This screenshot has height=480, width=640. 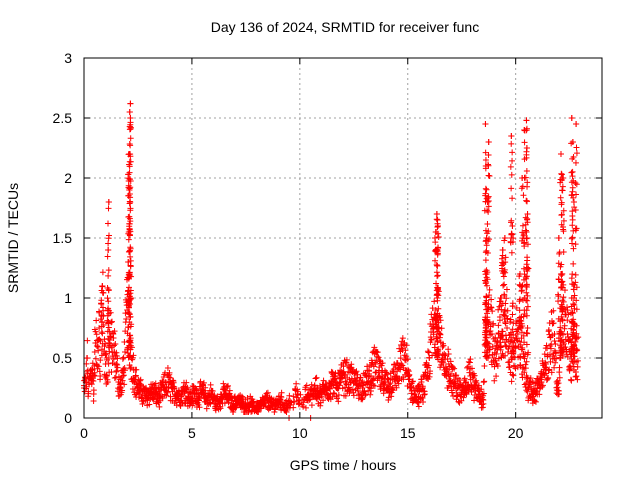 What do you see at coordinates (63, 358) in the screenshot?
I see `y-tick-label: 0.5` at bounding box center [63, 358].